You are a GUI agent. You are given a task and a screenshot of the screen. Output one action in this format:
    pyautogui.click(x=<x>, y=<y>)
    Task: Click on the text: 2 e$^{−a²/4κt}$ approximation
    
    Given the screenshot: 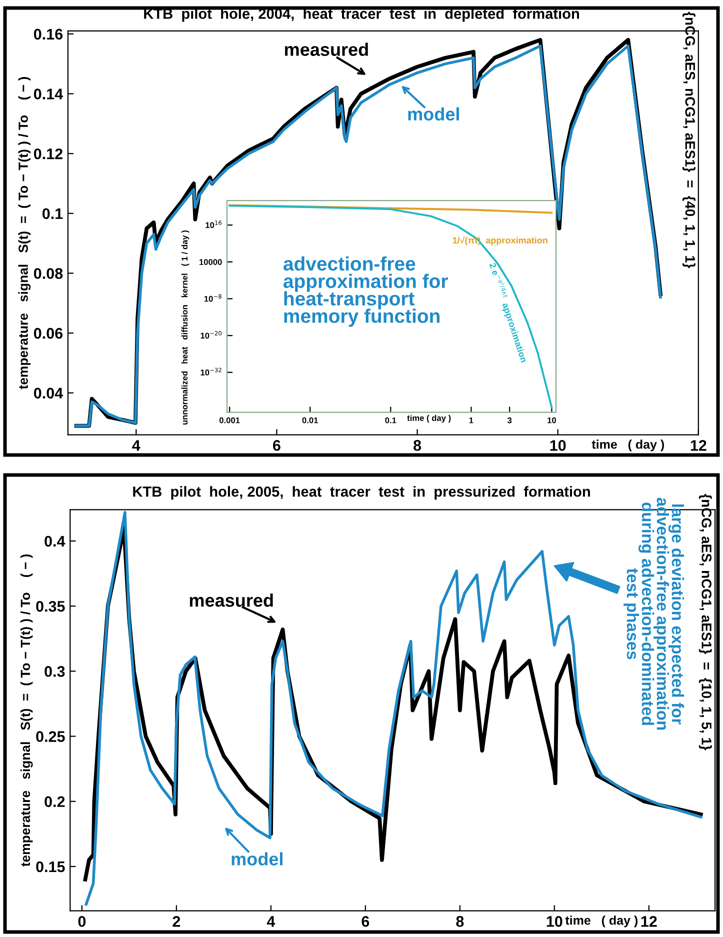 What is the action you would take?
    pyautogui.click(x=509, y=313)
    